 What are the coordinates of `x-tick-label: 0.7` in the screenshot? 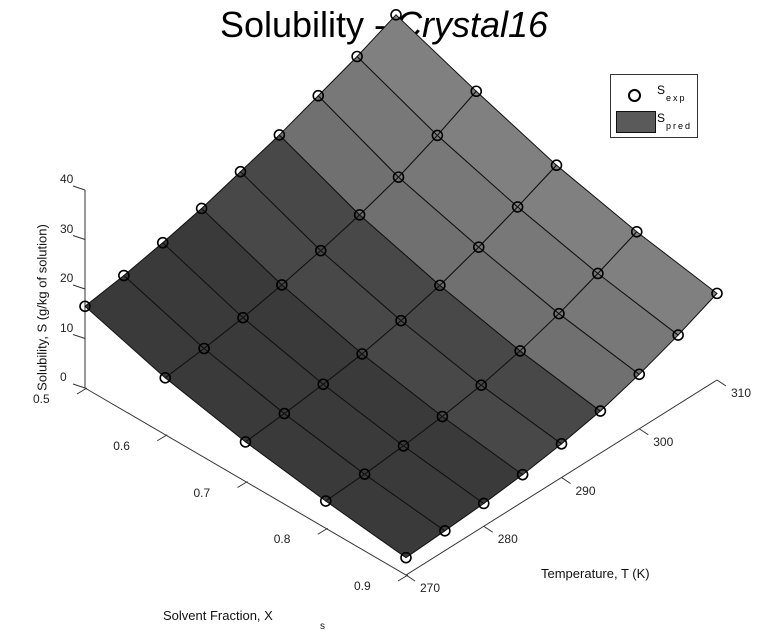 It's located at (202, 492).